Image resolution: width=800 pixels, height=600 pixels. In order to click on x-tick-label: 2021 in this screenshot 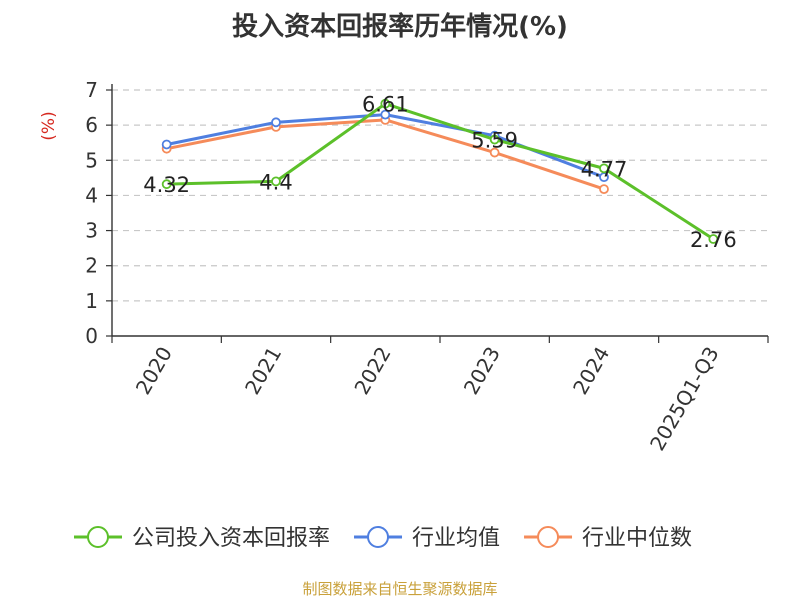, I will do `click(263, 371)`.